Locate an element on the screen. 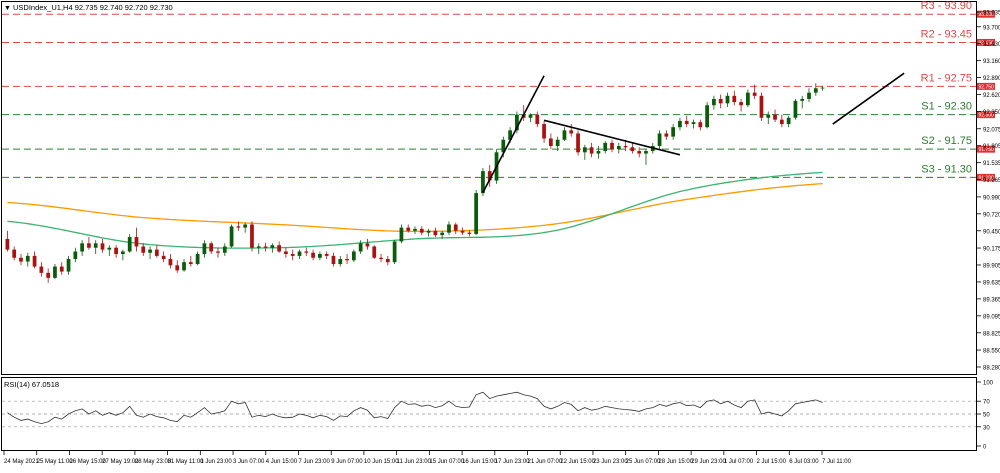 Image resolution: width=1000 pixels, height=473 pixels. level-price-tag-text-0: 93.900 is located at coordinates (987, 15).